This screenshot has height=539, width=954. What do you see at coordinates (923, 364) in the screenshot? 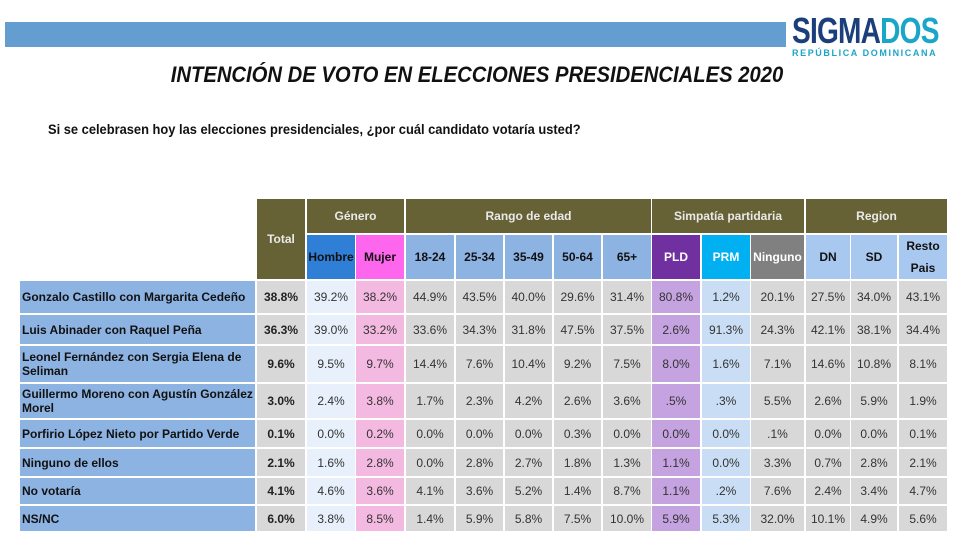
I see `table-cell: 8.1%` at bounding box center [923, 364].